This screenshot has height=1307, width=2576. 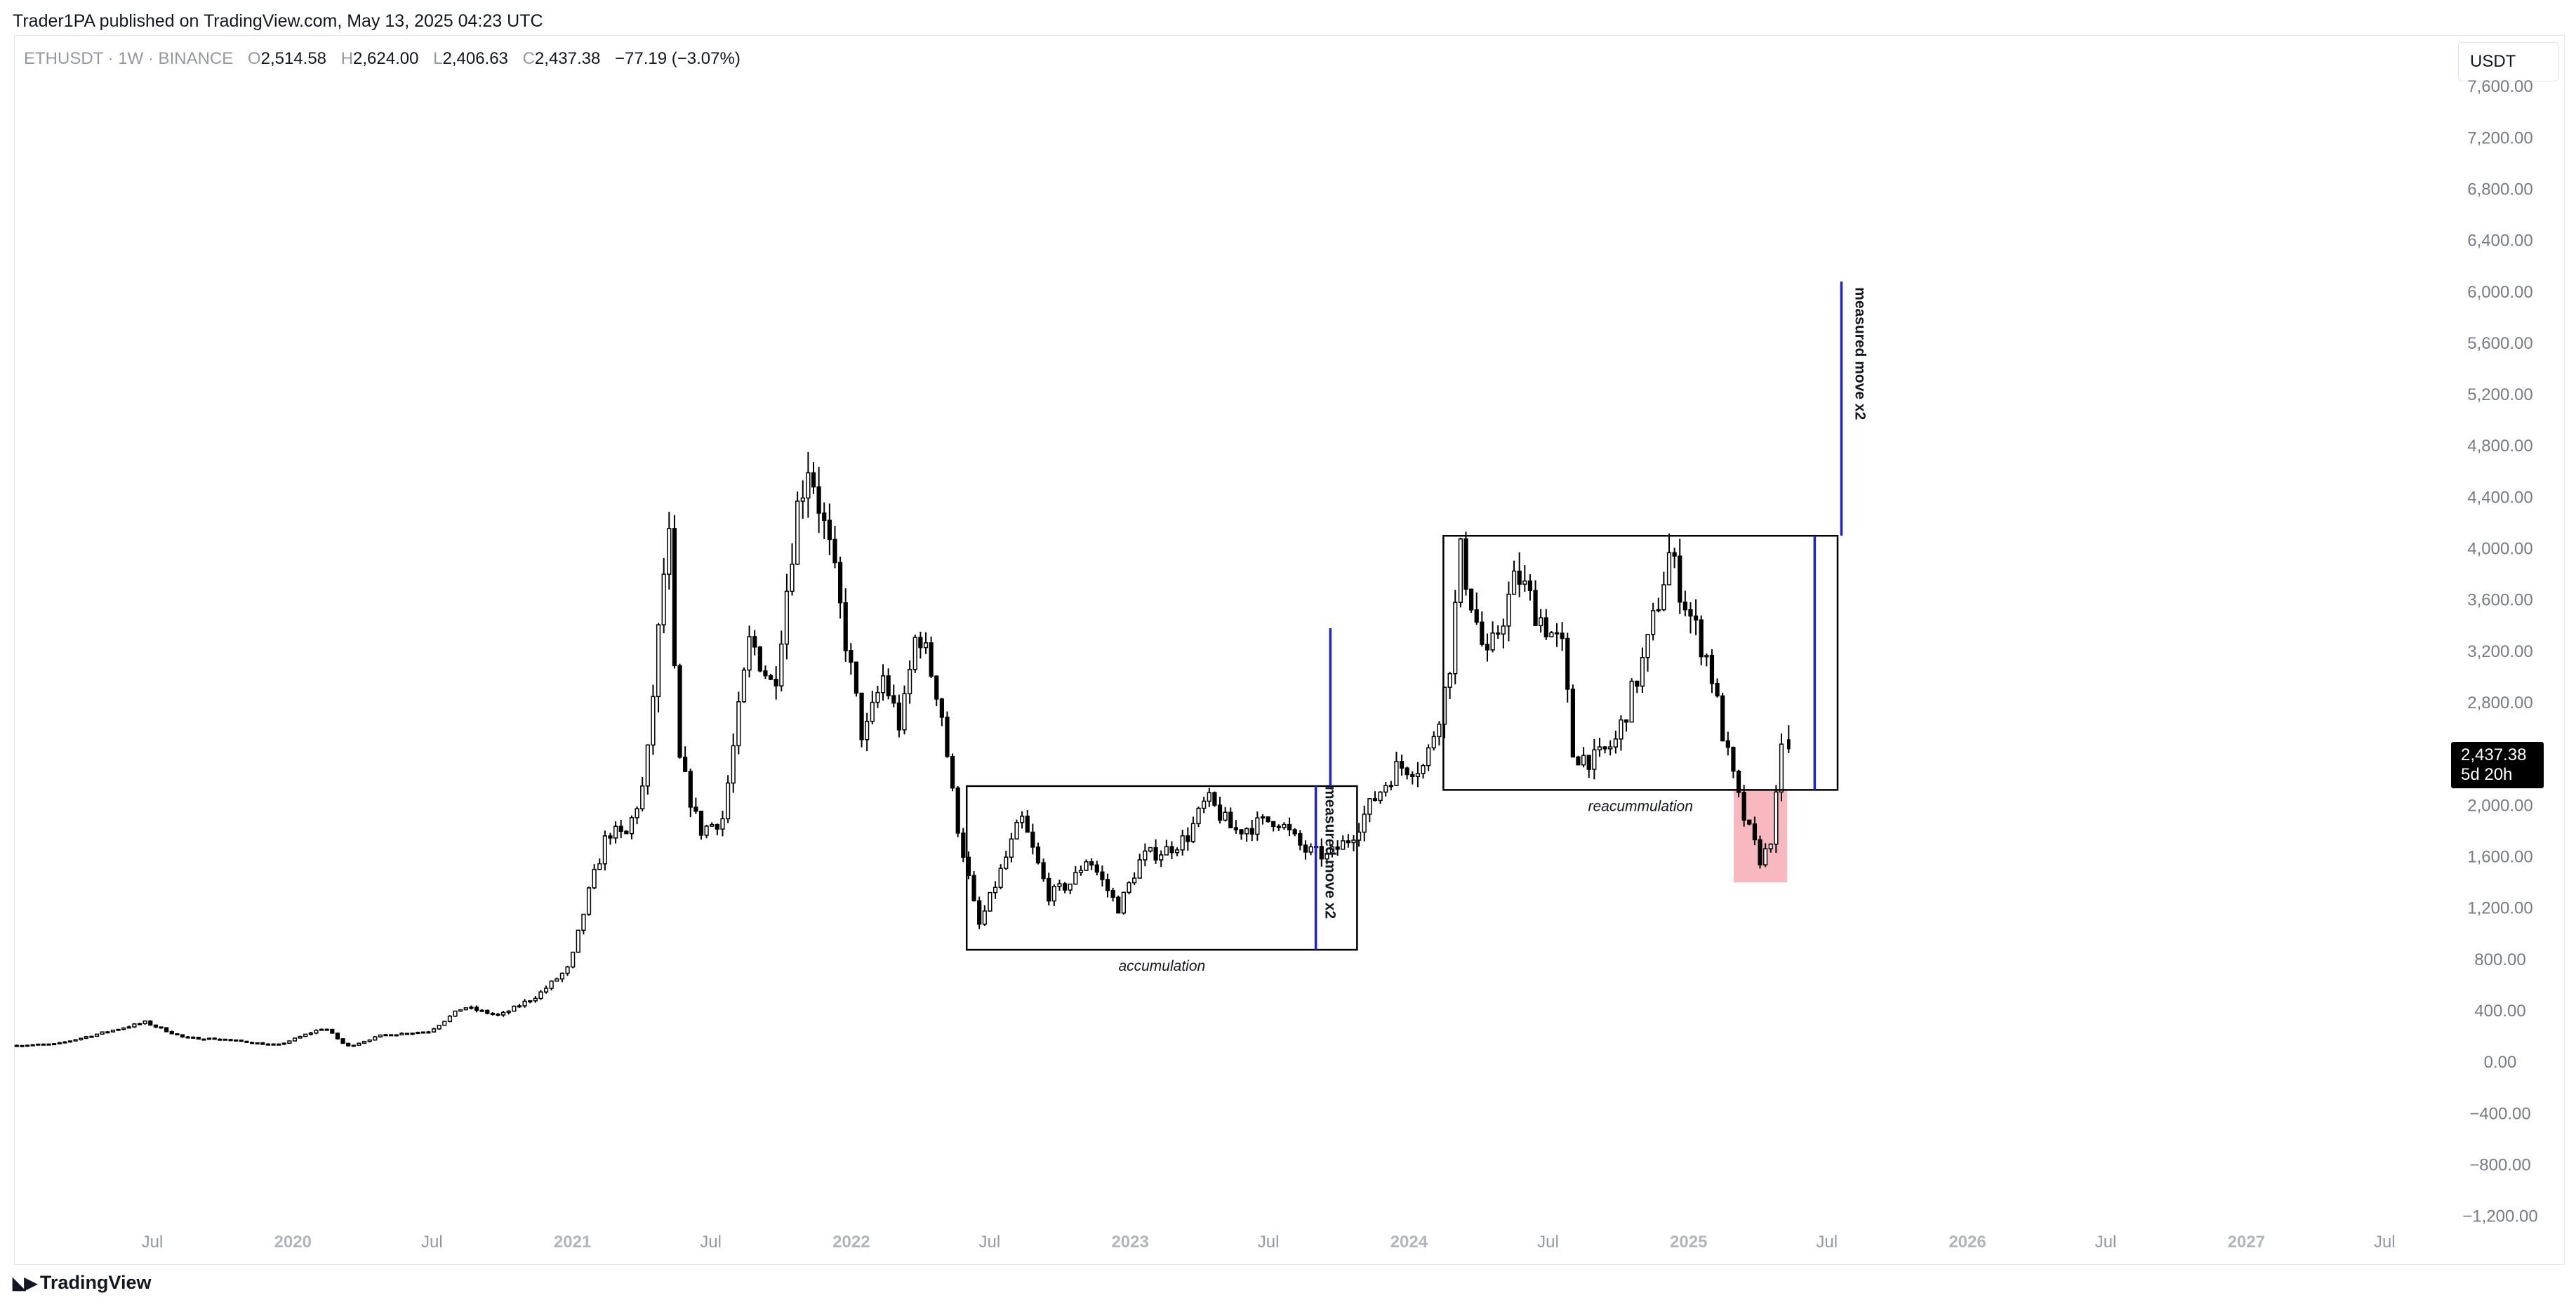 What do you see at coordinates (1789, 739) in the screenshot?
I see `last-candle` at bounding box center [1789, 739].